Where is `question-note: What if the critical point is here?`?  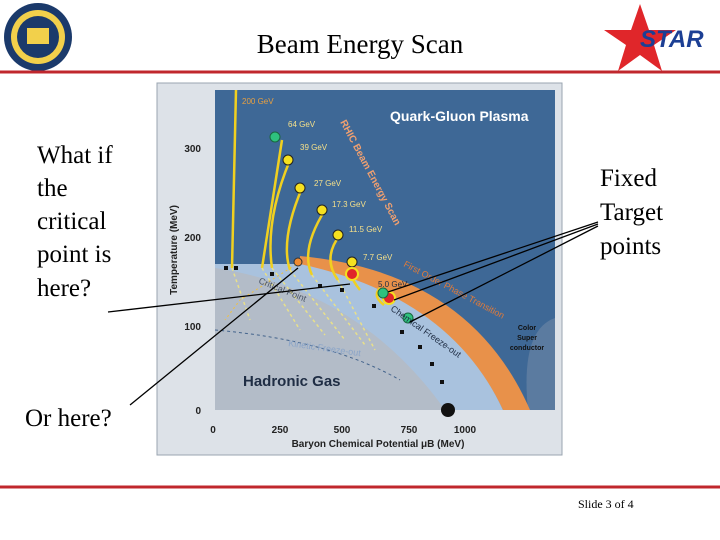
question-note: What if the critical point is here? is located at coordinates (75, 222).